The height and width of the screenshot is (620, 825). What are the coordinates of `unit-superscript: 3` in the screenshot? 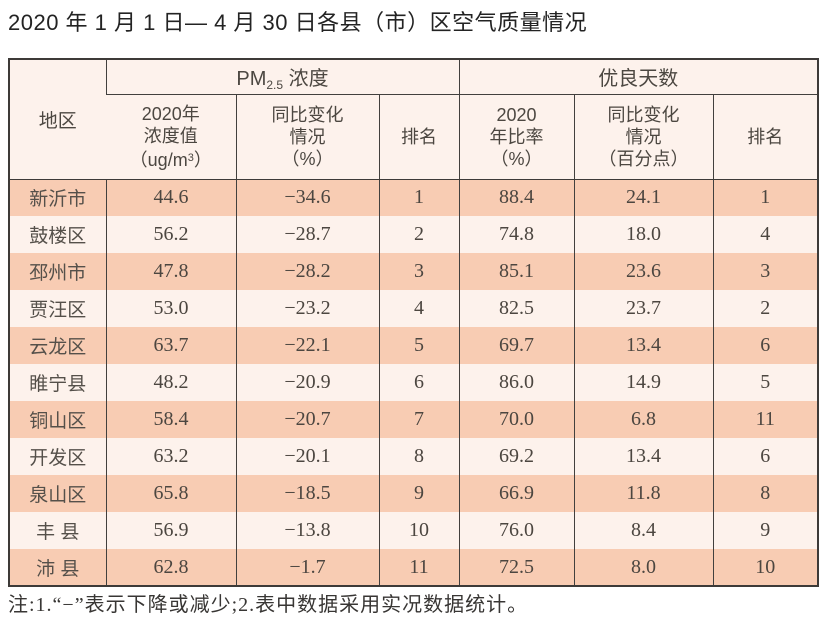 It's located at (190, 157).